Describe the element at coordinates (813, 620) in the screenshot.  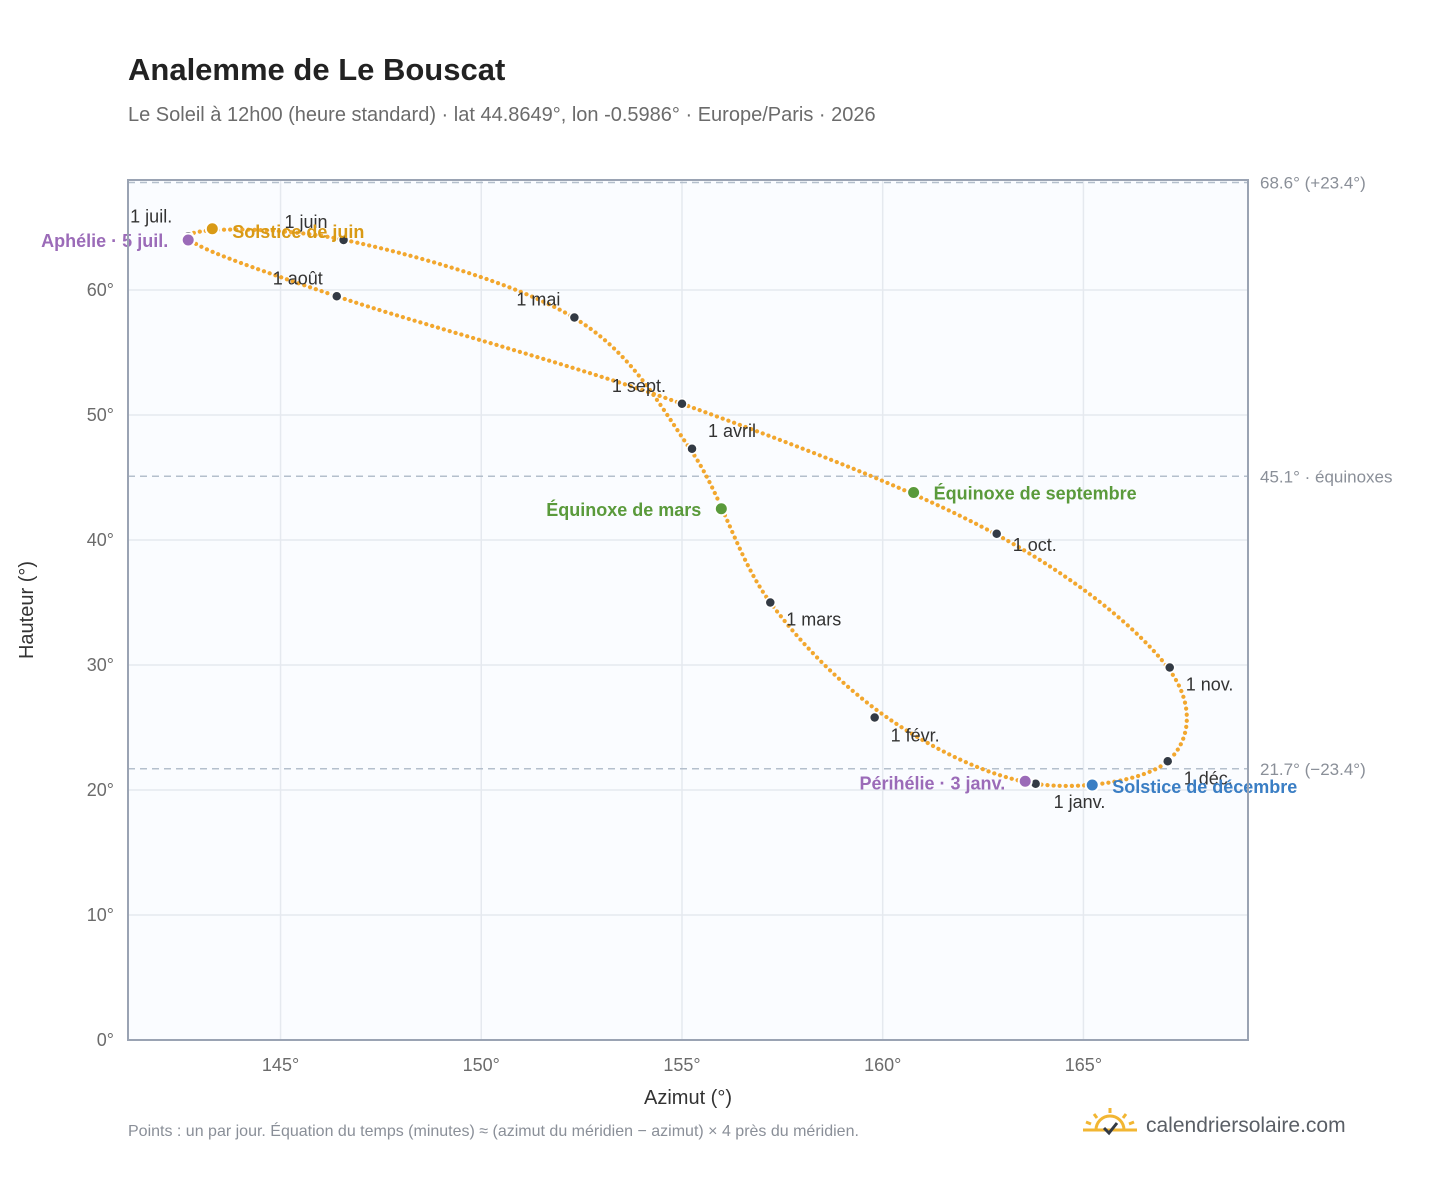
I see `month-marker-label: 1 mars` at that location.